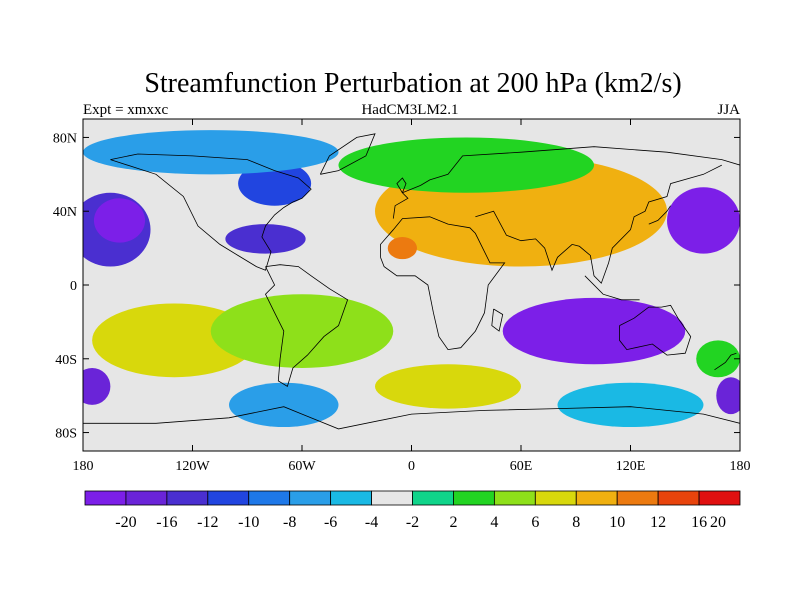 The width and height of the screenshot is (800, 600). What do you see at coordinates (330, 522) in the screenshot?
I see `colorbar-label: -6` at bounding box center [330, 522].